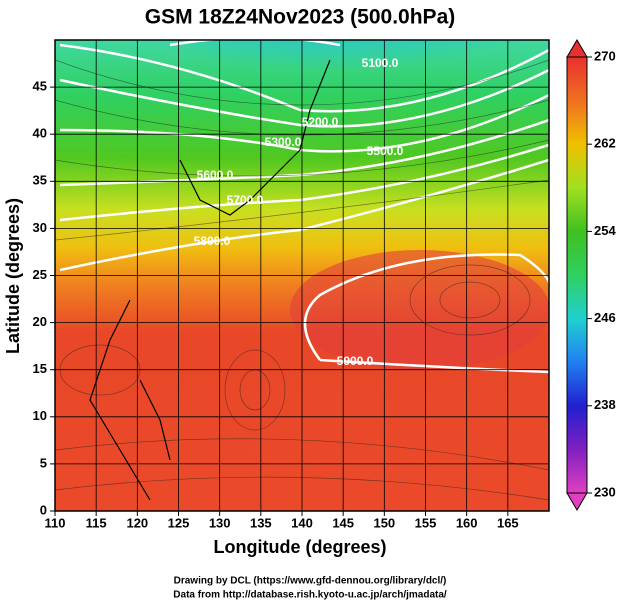 The image size is (619, 605). I want to click on x-tick-label: 150, so click(384, 522).